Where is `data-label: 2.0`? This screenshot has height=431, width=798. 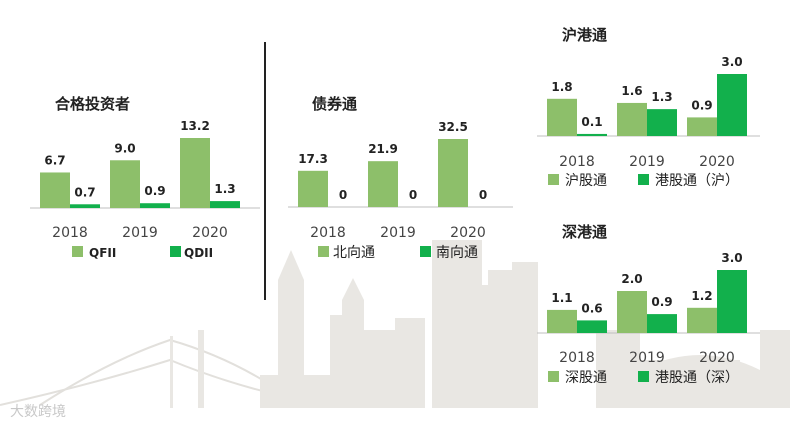
data-label: 2.0 is located at coordinates (631, 279).